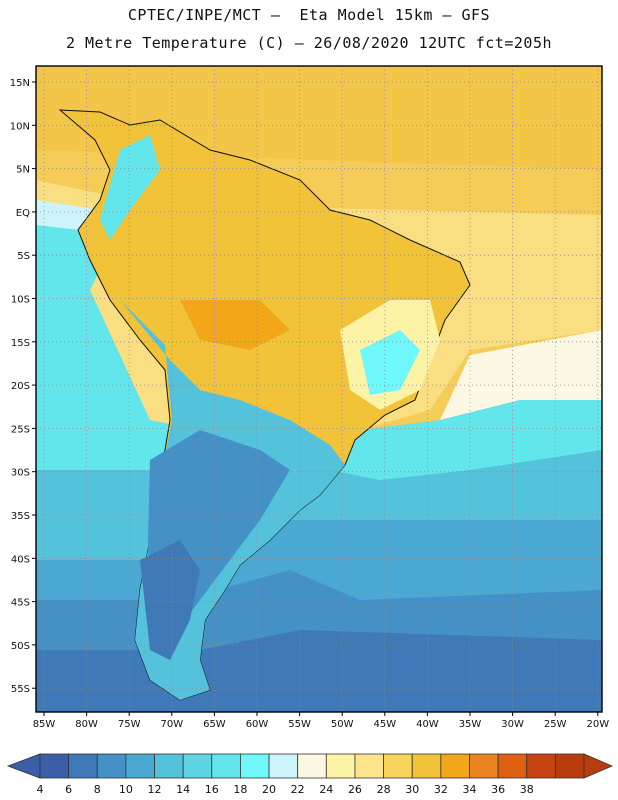 The height and width of the screenshot is (800, 618). I want to click on colorbar-label: 34, so click(469, 789).